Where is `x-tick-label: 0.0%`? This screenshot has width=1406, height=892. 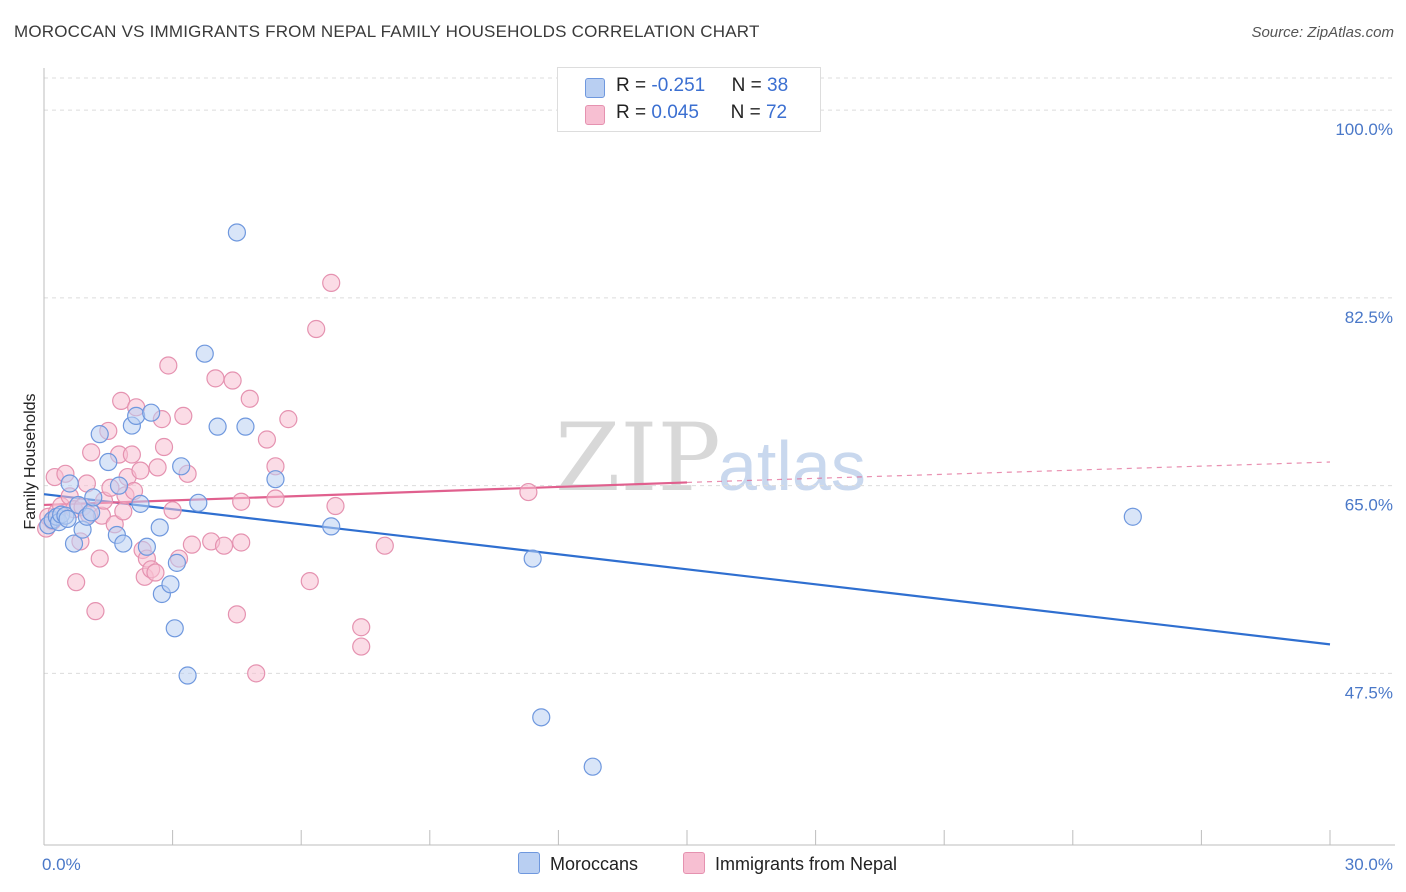
x-tick-label: 0.0% is located at coordinates (61, 864).